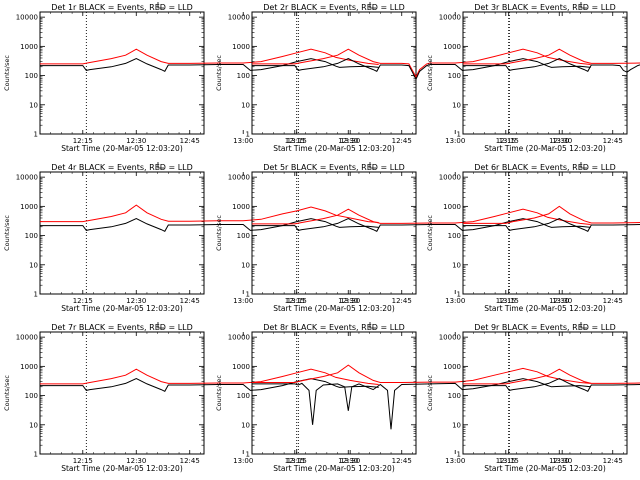 The image size is (640, 480). I want to click on chart-title: Det 8r BLACK = Events, RED = LLD, so click(334, 327).